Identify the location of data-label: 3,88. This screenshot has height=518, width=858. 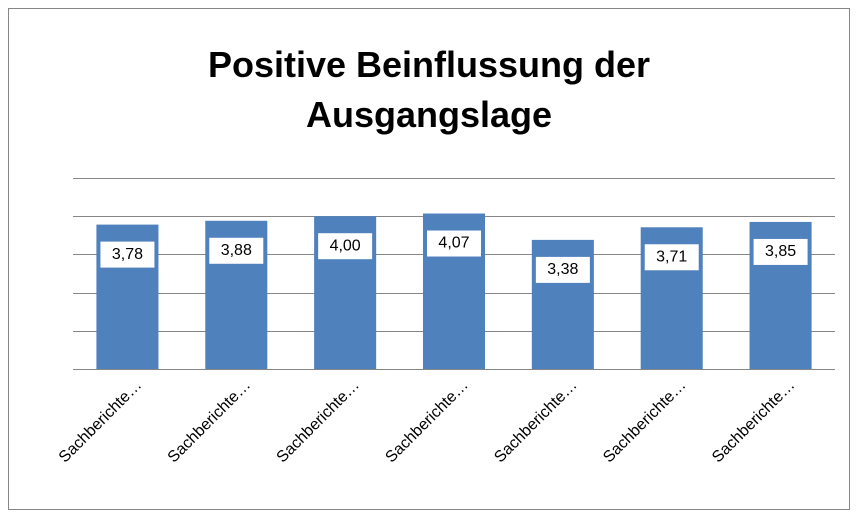
(236, 250).